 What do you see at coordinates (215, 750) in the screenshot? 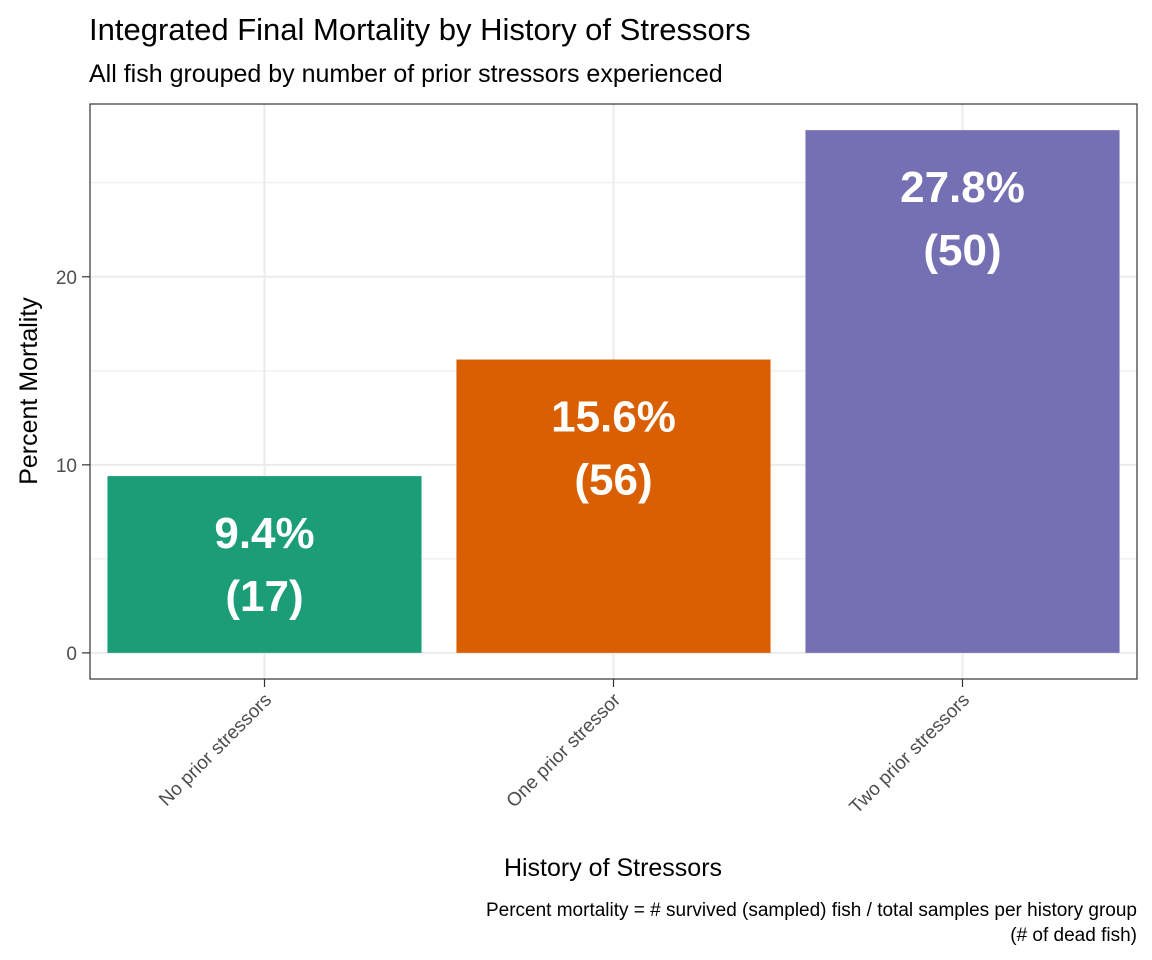
I see `x-tick-label: No prior stressors` at bounding box center [215, 750].